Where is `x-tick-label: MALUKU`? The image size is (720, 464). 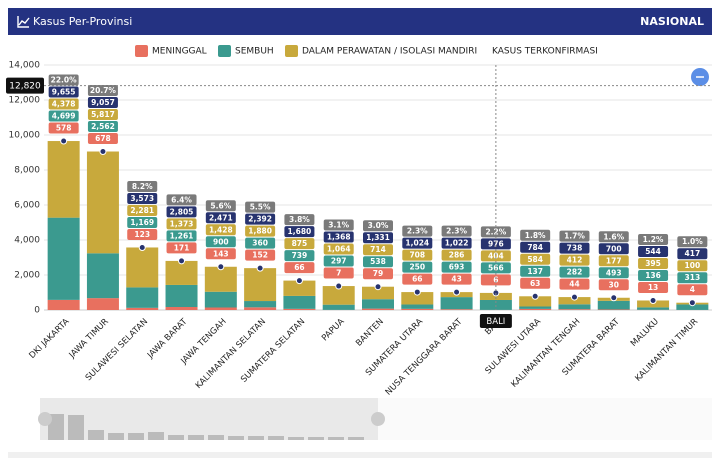
x-tick-label: MALUKU is located at coordinates (645, 333).